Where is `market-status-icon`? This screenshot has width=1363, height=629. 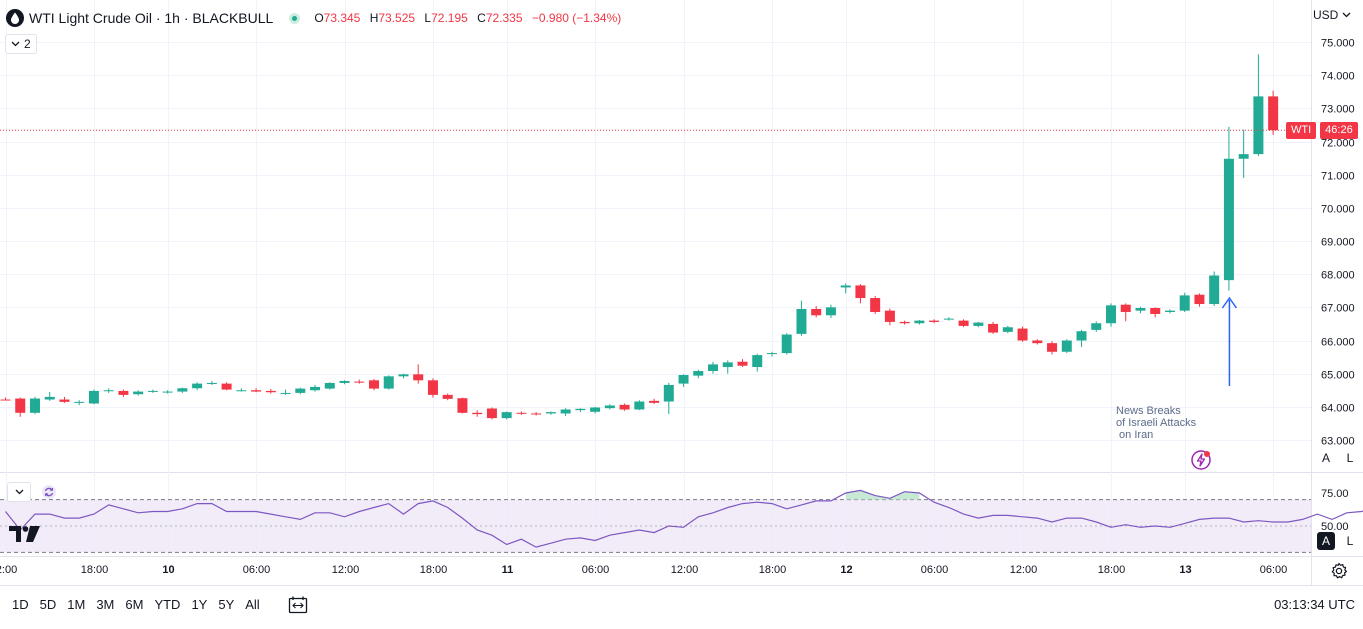 market-status-icon is located at coordinates (294, 18).